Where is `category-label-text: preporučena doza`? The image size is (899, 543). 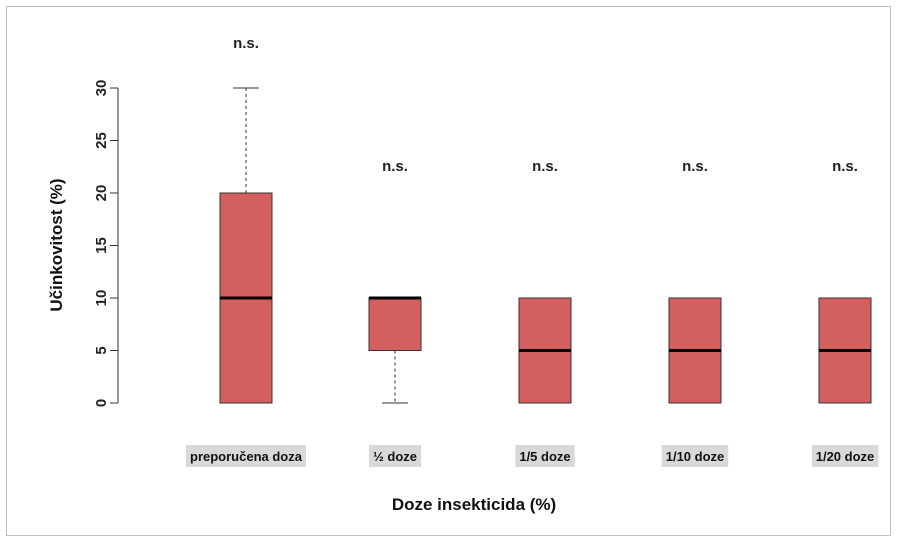
category-label-text: preporučena doza is located at coordinates (246, 456).